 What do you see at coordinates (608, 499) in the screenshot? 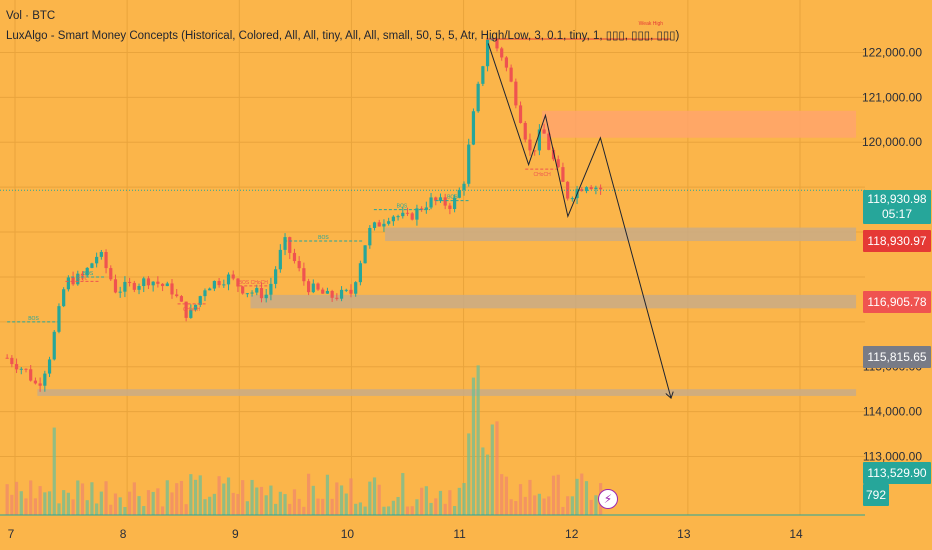
I see `lightning-icon: ⚡` at bounding box center [608, 499].